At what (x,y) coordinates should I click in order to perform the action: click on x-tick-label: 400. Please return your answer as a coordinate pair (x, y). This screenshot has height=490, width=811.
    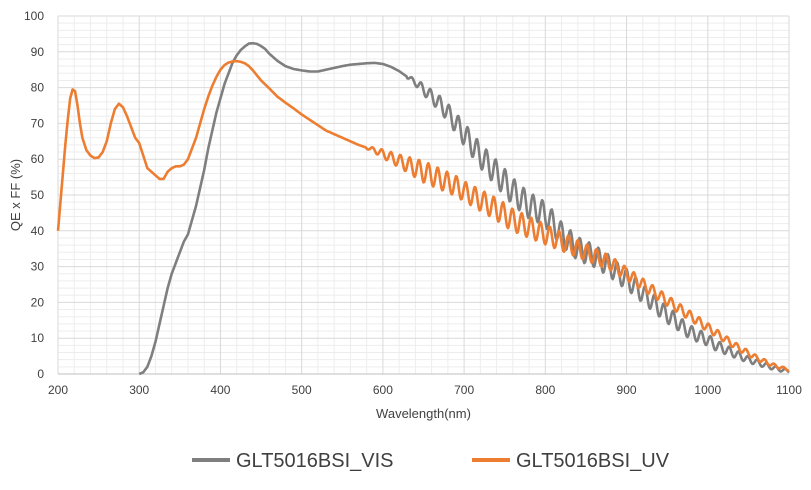
    Looking at the image, I should click on (220, 390).